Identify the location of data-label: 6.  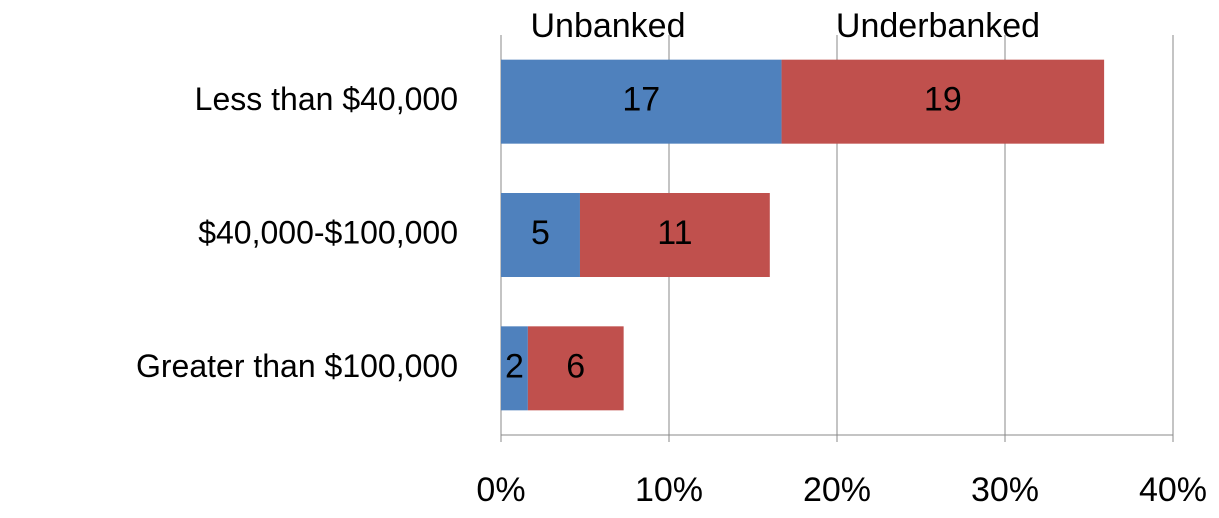
(575, 366).